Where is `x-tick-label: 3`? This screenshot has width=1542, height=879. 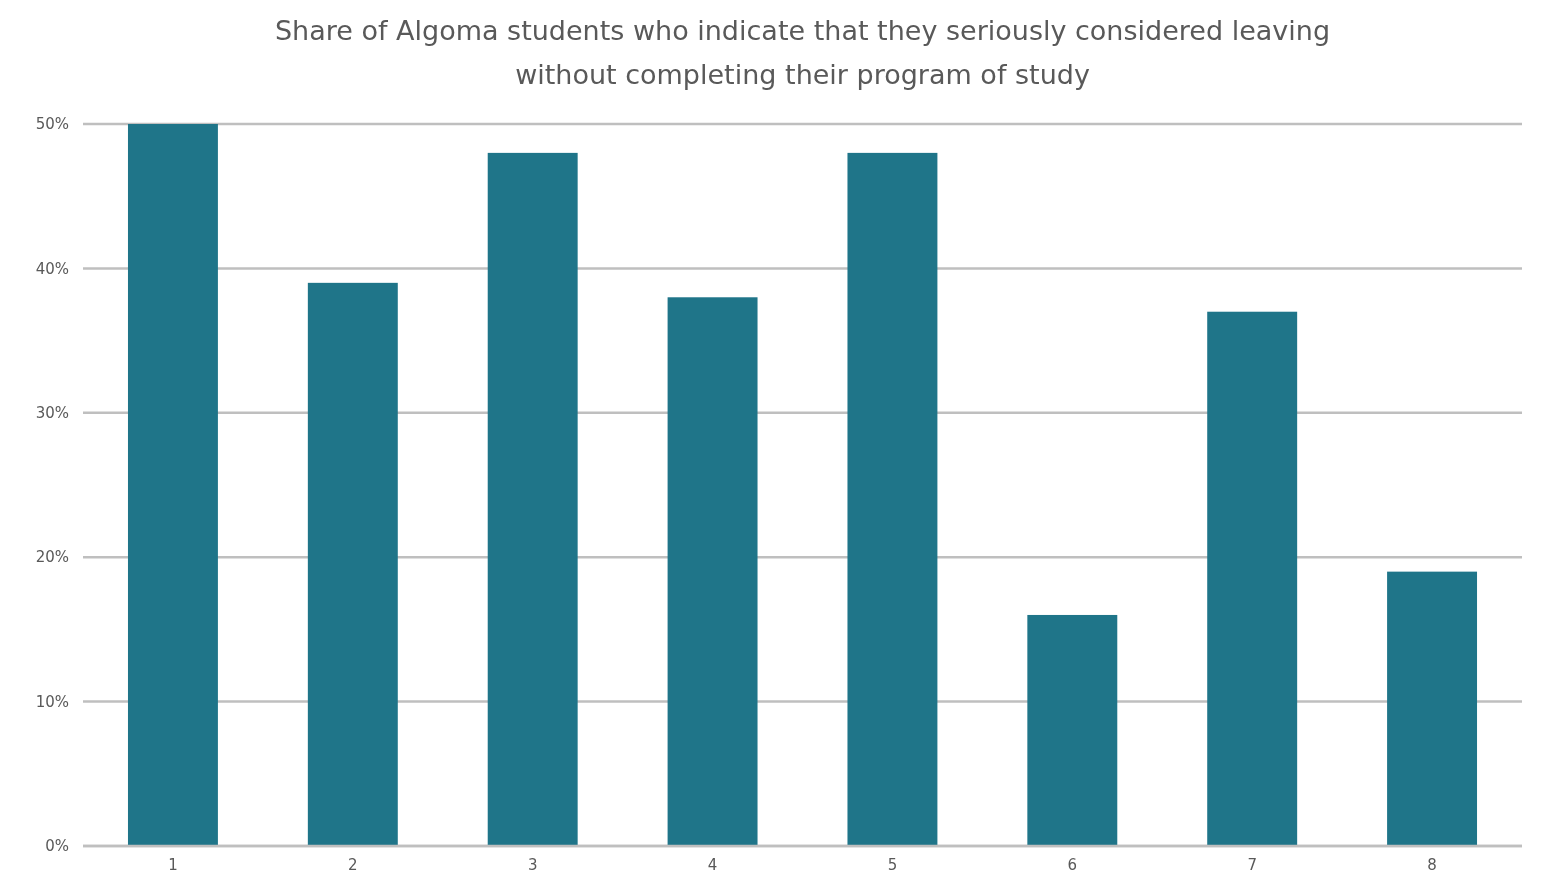
x-tick-label: 3 is located at coordinates (532, 865).